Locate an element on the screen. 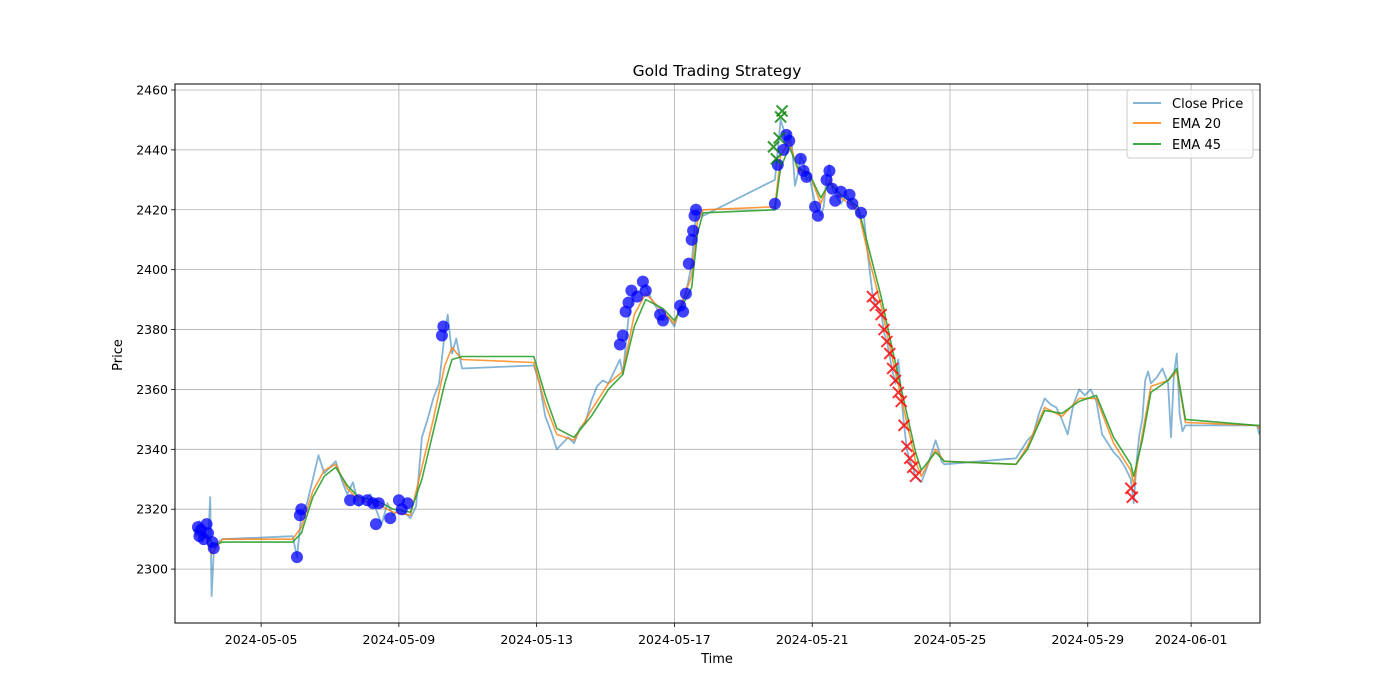 The width and height of the screenshot is (1400, 700). y-tick-label: 2320 is located at coordinates (152, 509).